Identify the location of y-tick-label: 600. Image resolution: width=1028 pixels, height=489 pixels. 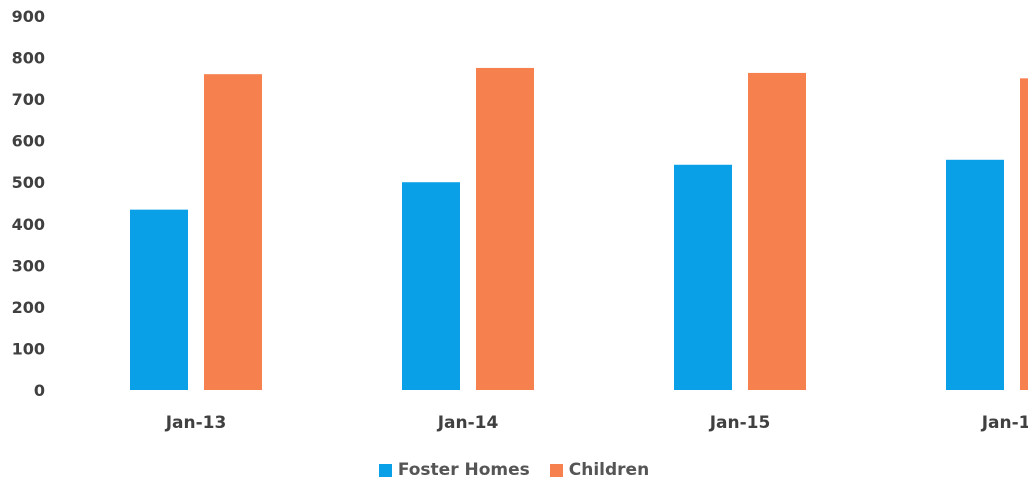
(28, 141).